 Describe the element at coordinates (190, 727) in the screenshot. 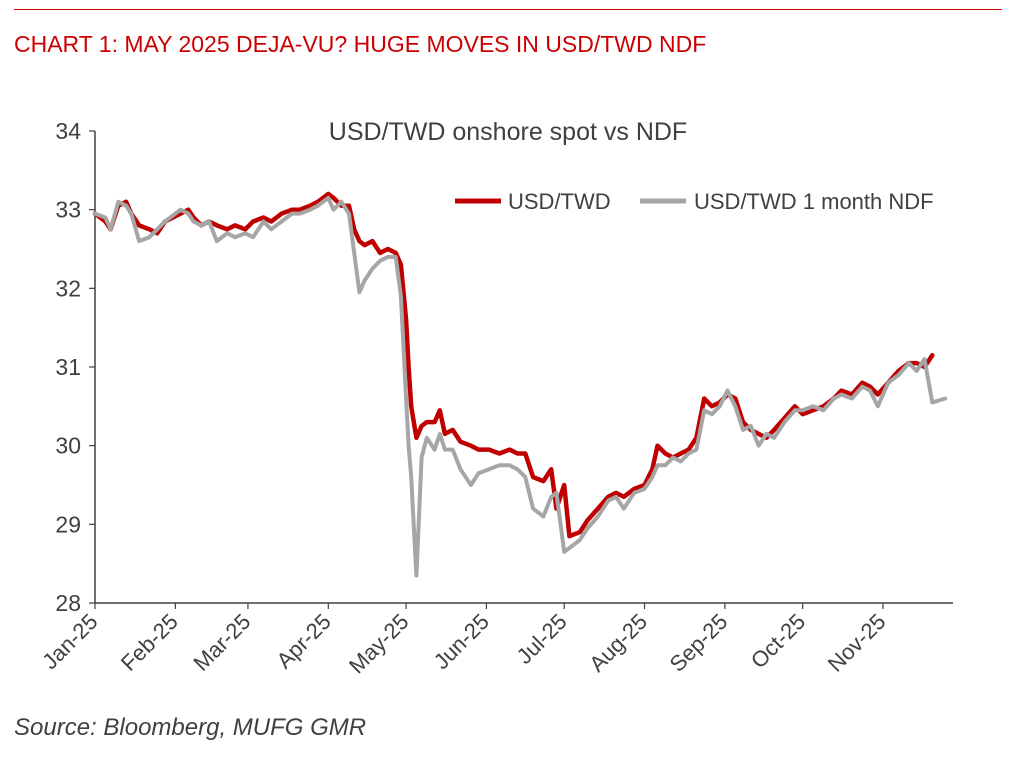

I see `source-note: Source: Bloomberg, MUFG GMR` at that location.